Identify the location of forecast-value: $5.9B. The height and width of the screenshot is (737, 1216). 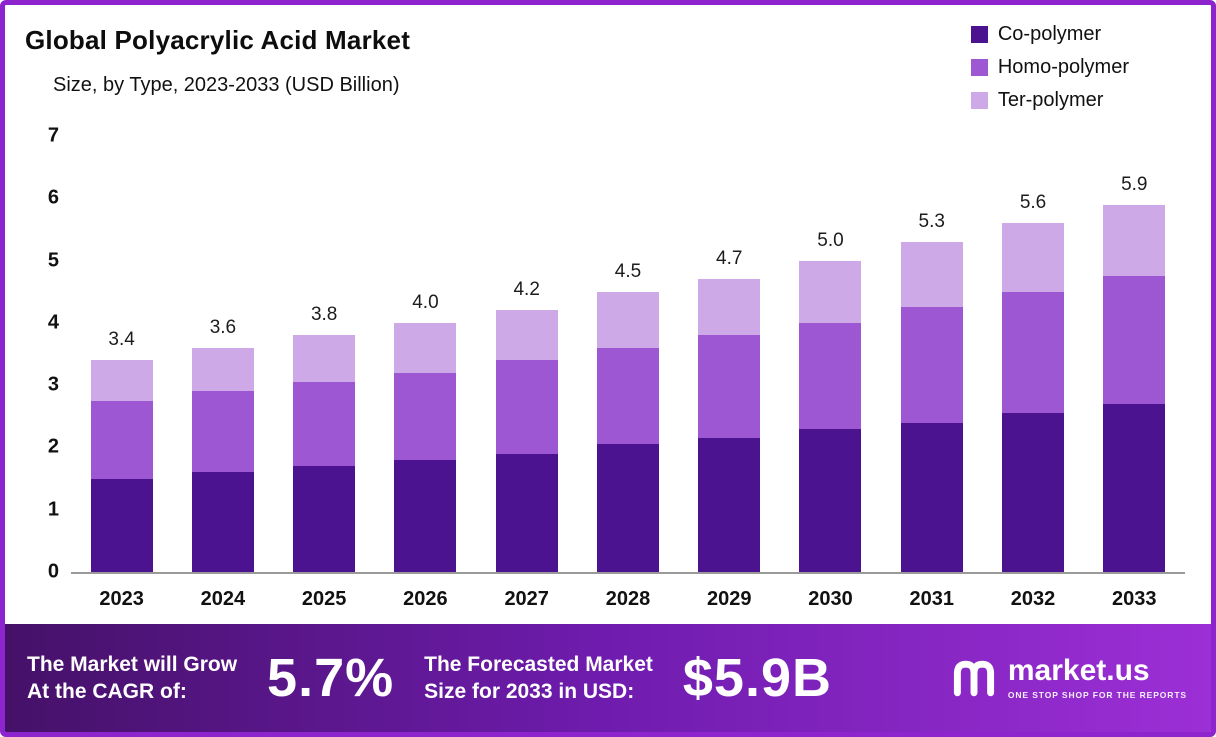
(757, 678).